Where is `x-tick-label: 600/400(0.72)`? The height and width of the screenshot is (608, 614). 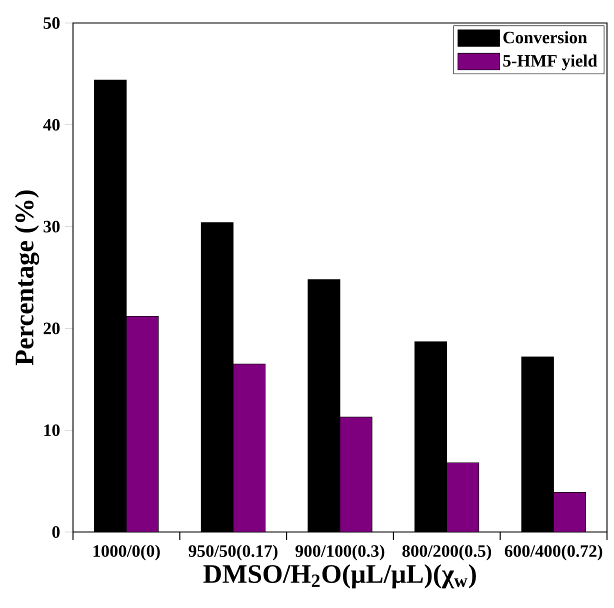 x-tick-label: 600/400(0.72) is located at coordinates (553, 552).